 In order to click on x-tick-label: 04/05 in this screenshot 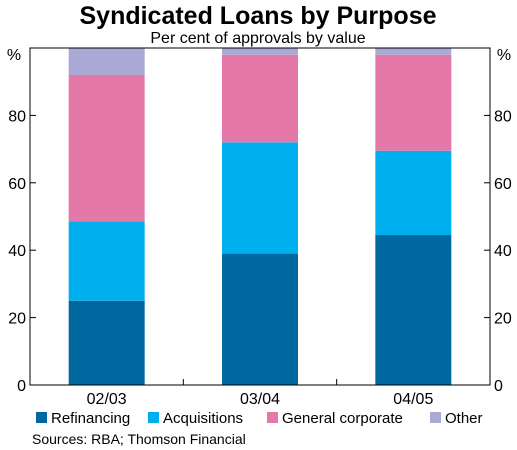, I will do `click(413, 399)`.